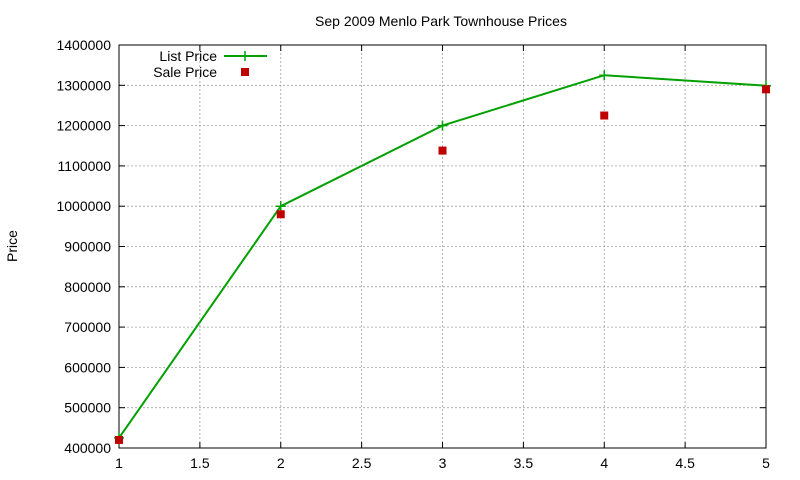 The width and height of the screenshot is (800, 480). I want to click on x-tick-label: 3, so click(443, 463).